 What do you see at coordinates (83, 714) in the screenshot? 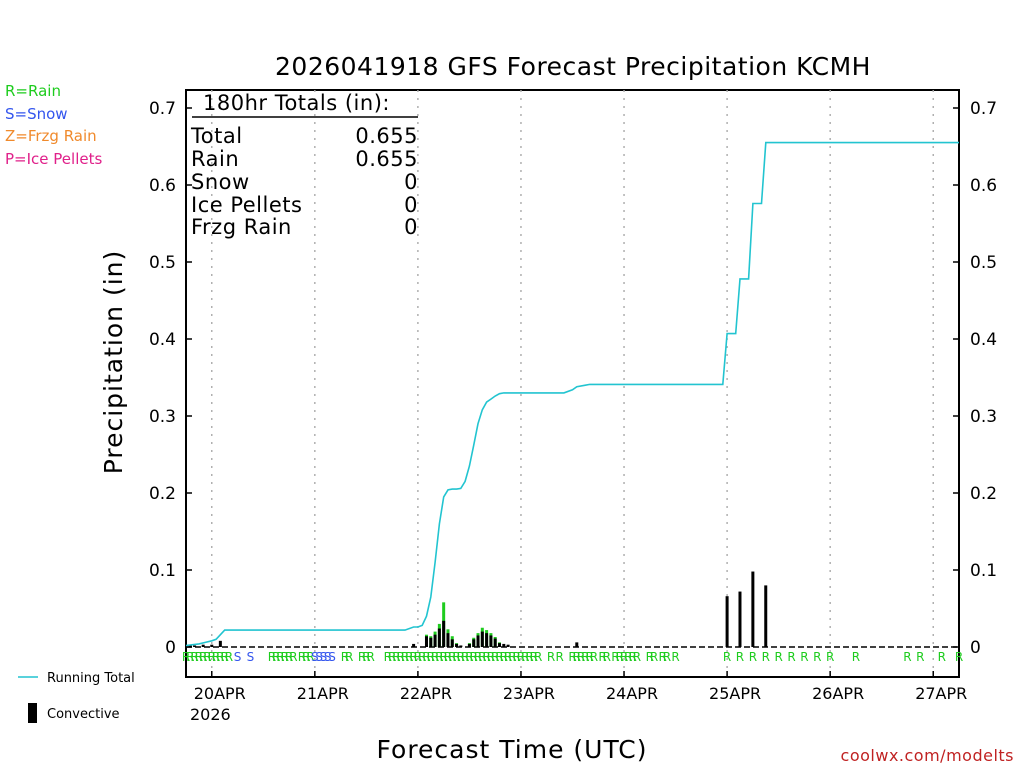
I see `legend-convective-label: Convective` at bounding box center [83, 714].